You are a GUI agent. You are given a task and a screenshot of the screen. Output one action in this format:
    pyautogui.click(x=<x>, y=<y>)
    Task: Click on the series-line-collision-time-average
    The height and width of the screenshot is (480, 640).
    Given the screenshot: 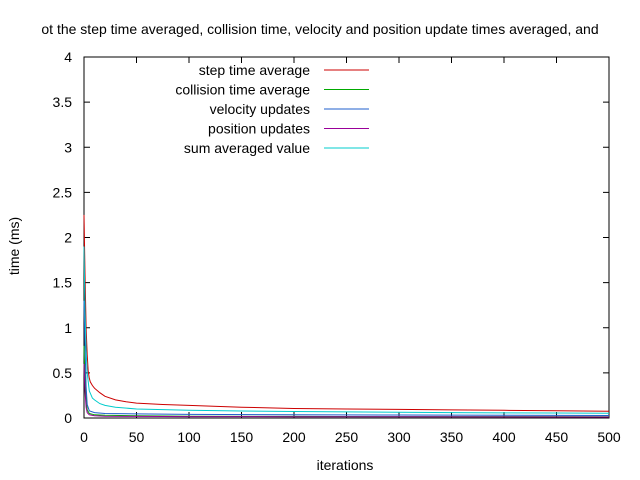 What is the action you would take?
    pyautogui.click(x=346, y=381)
    